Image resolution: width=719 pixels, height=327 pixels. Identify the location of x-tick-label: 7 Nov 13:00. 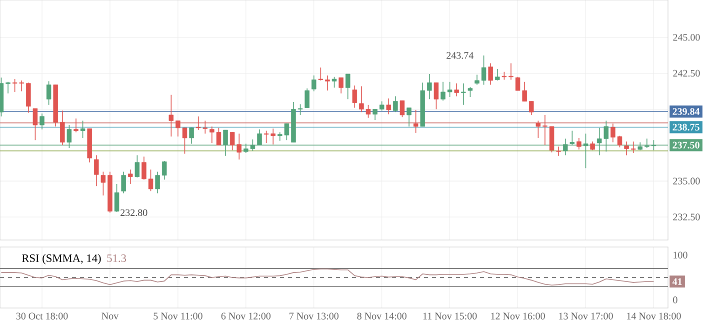
(314, 316).